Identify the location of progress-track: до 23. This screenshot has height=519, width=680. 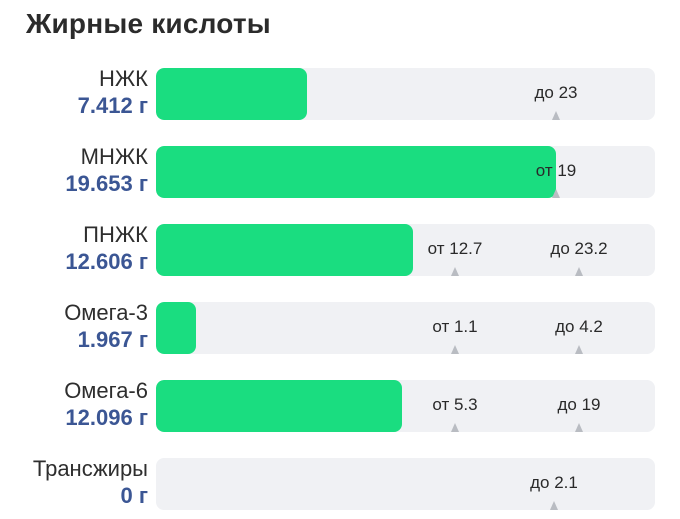
(405, 94).